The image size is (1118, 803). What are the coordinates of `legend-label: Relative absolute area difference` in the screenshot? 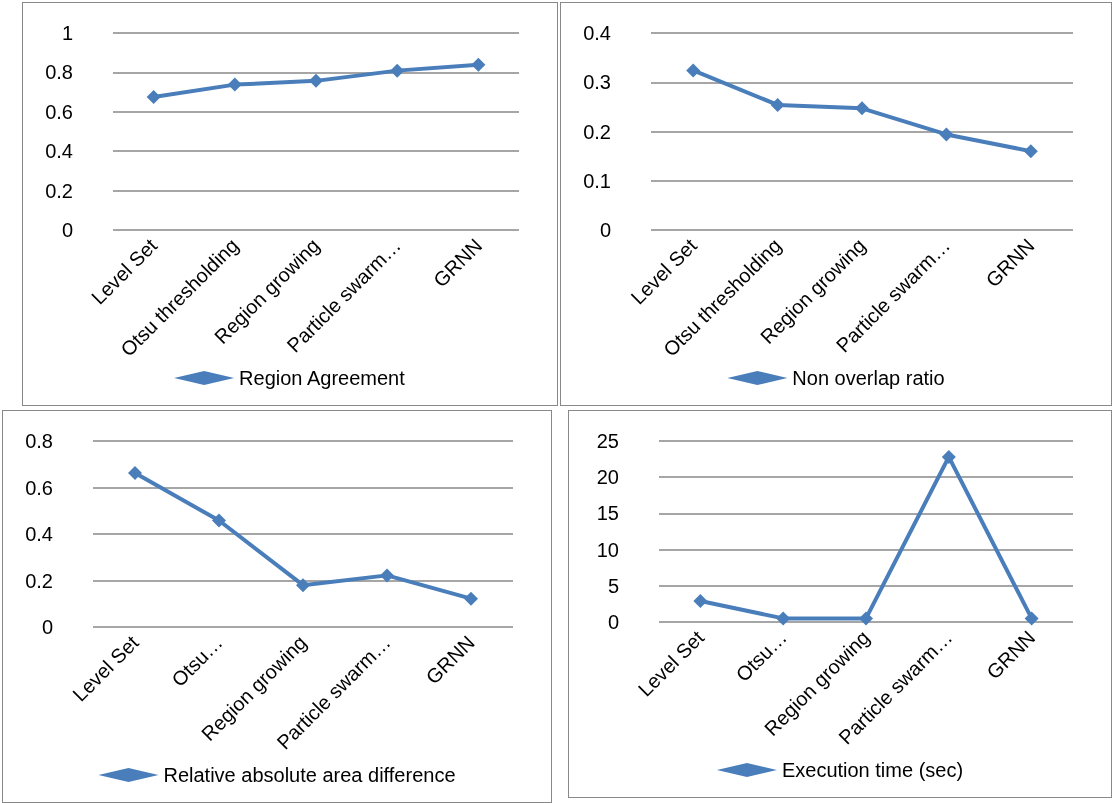 It's located at (309, 775).